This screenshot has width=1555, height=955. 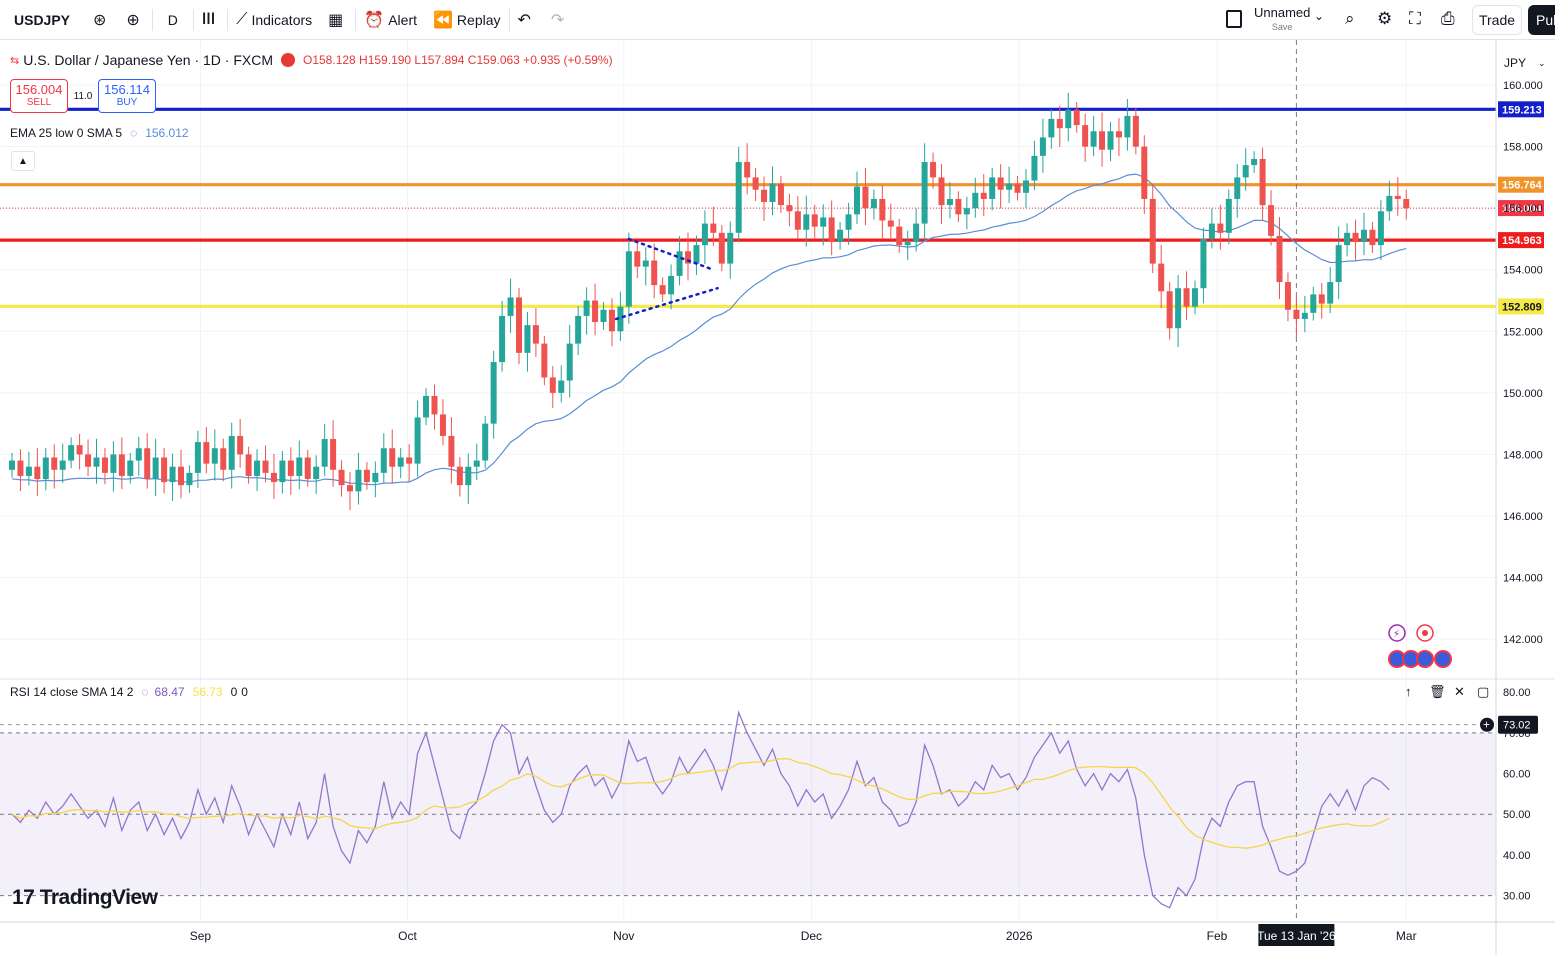 I want to click on currency-select: JPY ⌄, so click(x=1523, y=63).